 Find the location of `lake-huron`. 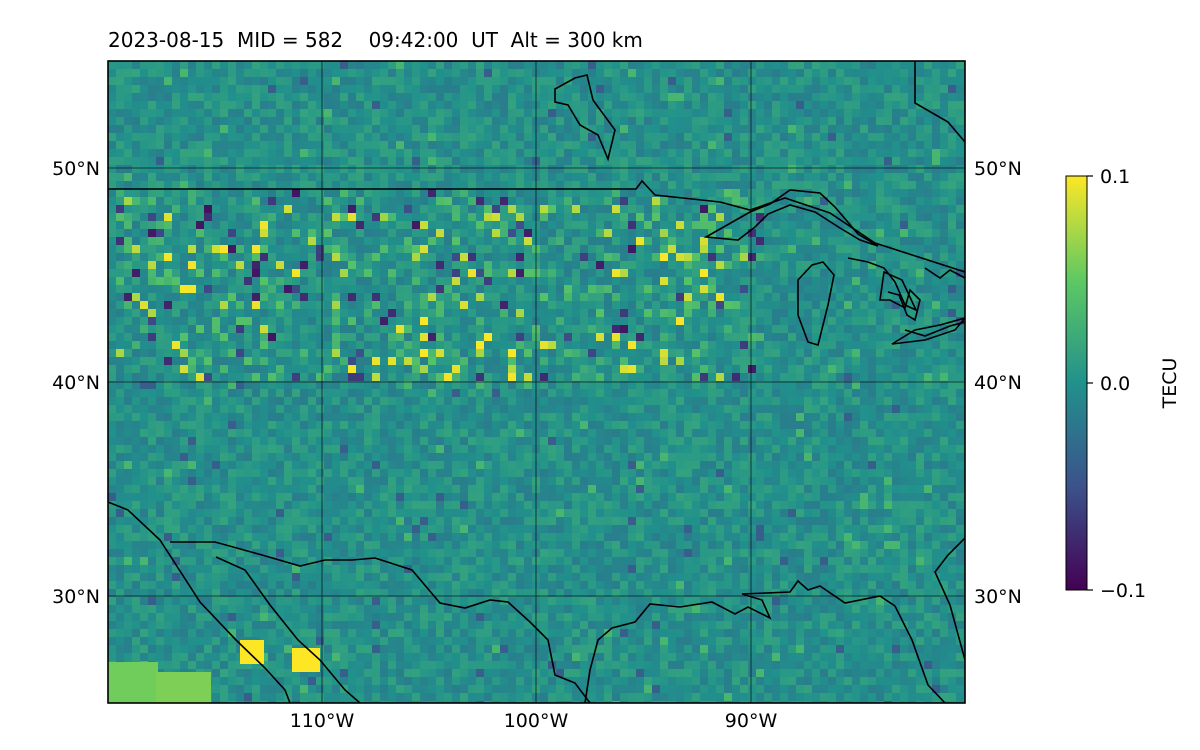

lake-huron is located at coordinates (884, 289).